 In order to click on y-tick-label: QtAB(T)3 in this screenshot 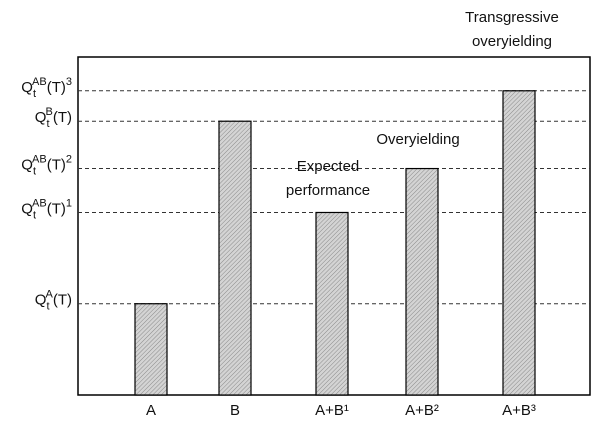, I will do `click(46, 88)`.